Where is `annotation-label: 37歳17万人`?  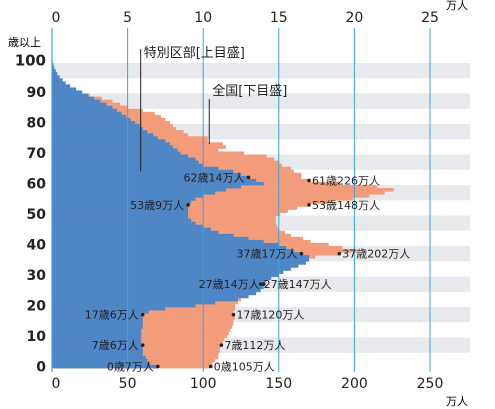
annotation-label: 37歳17万人 is located at coordinates (266, 254).